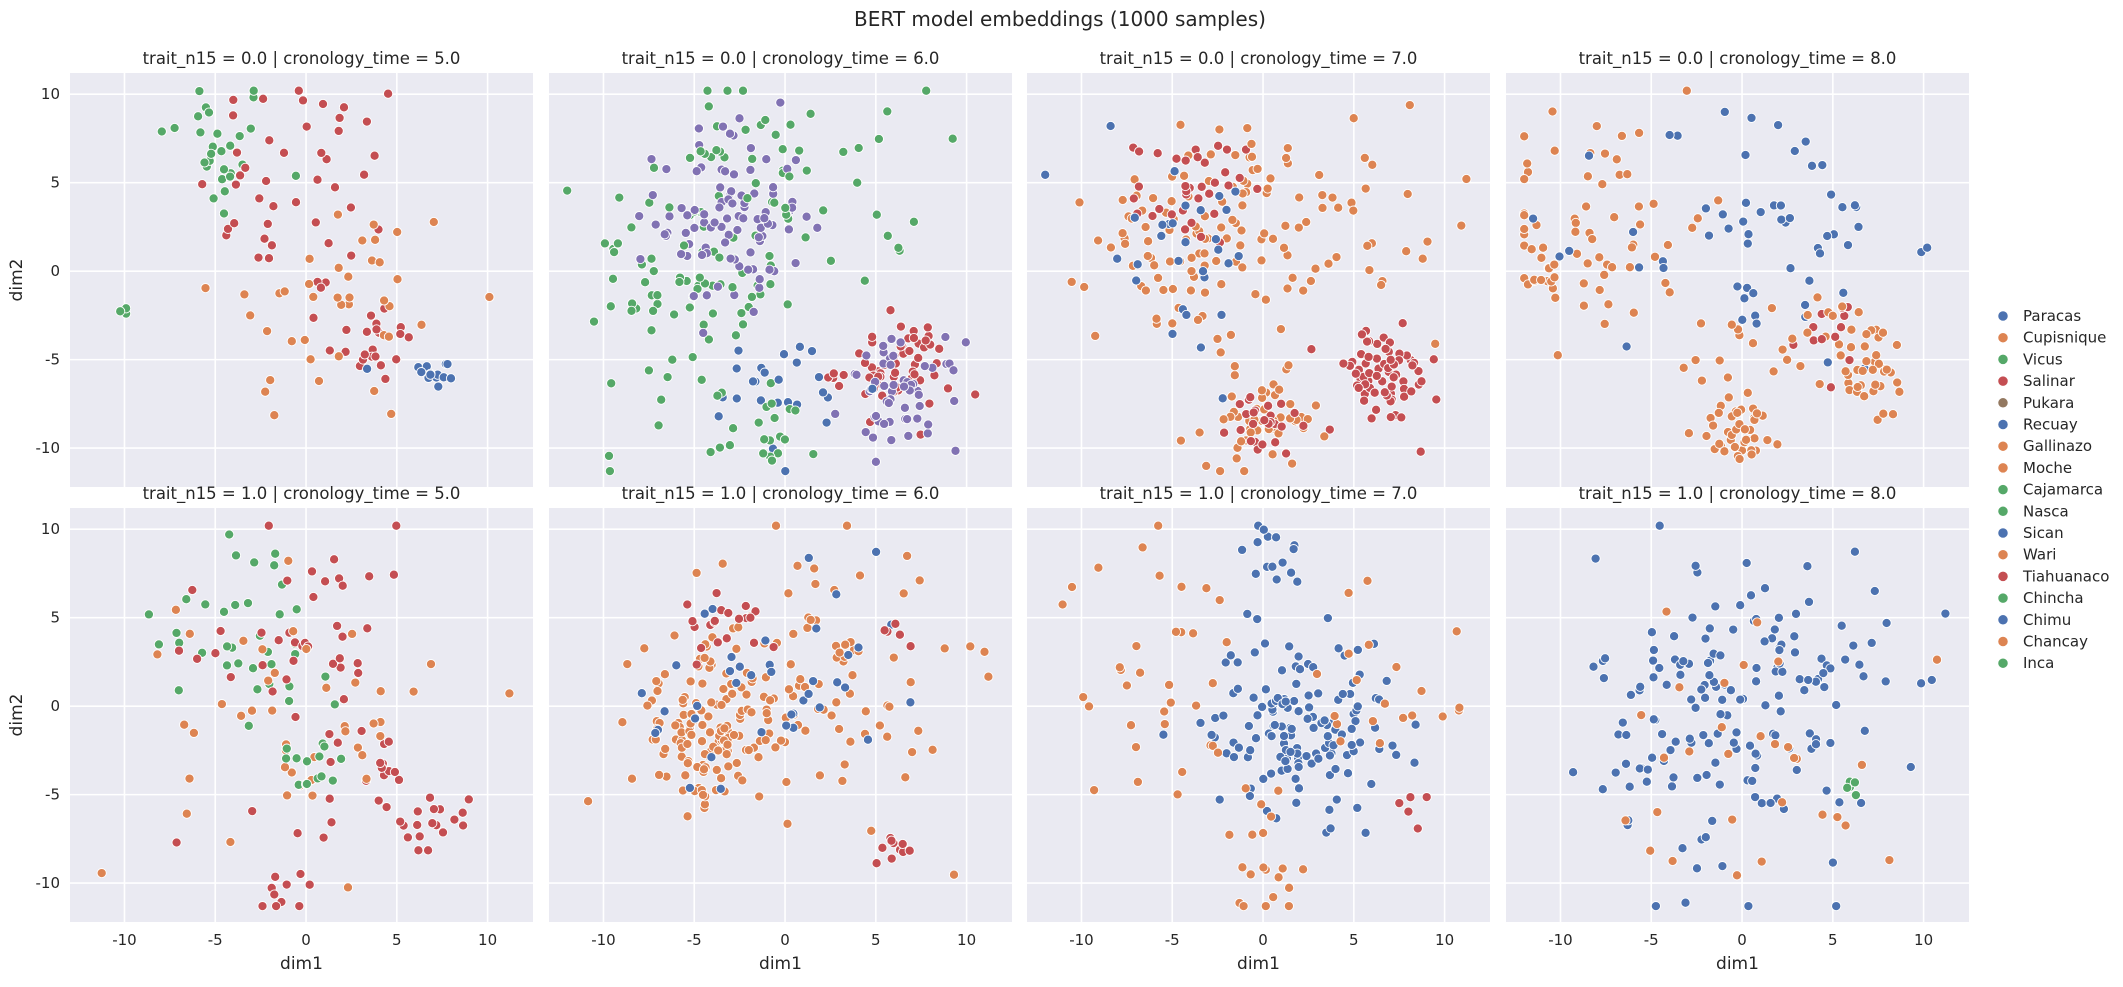 The height and width of the screenshot is (987, 2123). What do you see at coordinates (780, 964) in the screenshot?
I see `x-axis-label: dim1` at bounding box center [780, 964].